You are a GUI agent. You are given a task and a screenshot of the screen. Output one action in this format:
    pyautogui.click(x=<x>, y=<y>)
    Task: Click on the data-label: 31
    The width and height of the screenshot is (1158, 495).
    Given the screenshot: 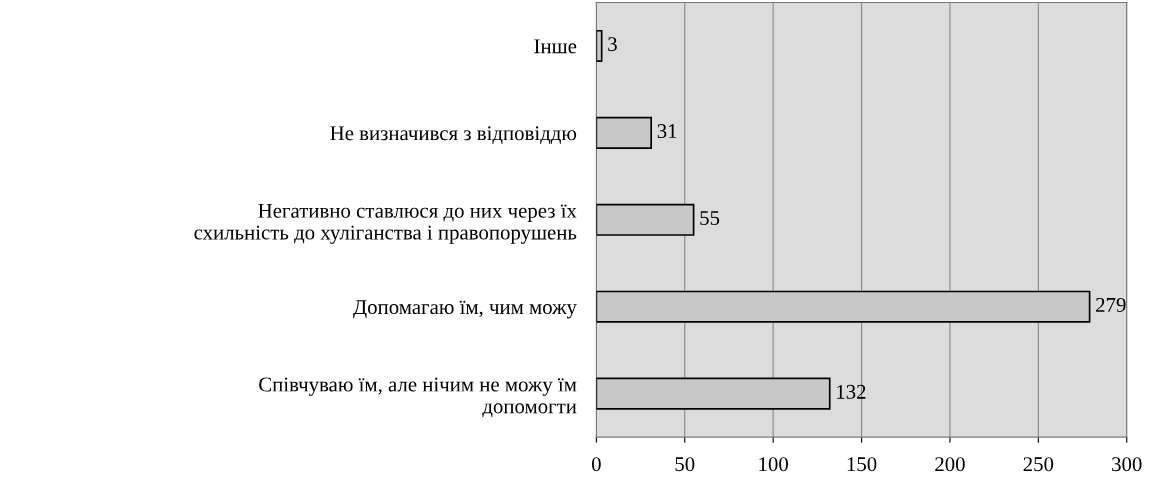 What is the action you would take?
    pyautogui.click(x=667, y=131)
    